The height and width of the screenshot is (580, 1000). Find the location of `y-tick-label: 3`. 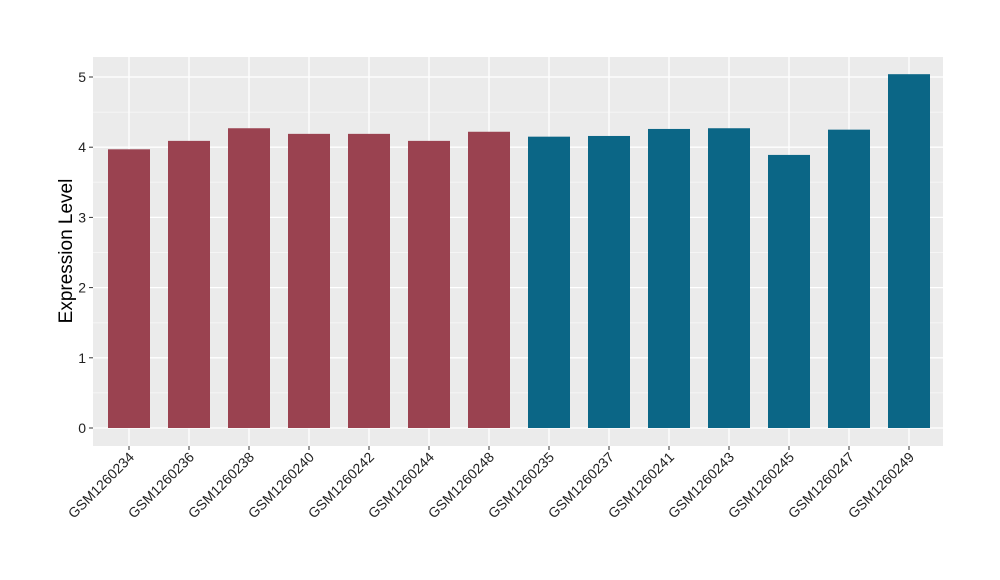

y-tick-label: 3 is located at coordinates (82, 217).